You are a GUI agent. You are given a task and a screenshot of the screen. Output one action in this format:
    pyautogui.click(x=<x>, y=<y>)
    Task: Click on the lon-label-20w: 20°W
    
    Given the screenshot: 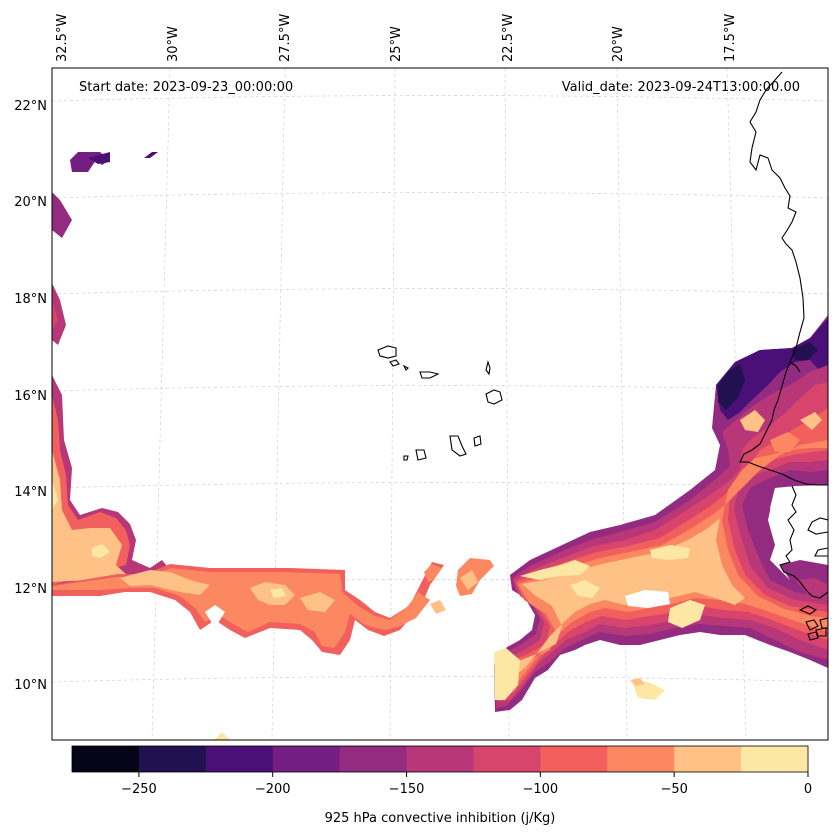 What is the action you would take?
    pyautogui.click(x=618, y=44)
    